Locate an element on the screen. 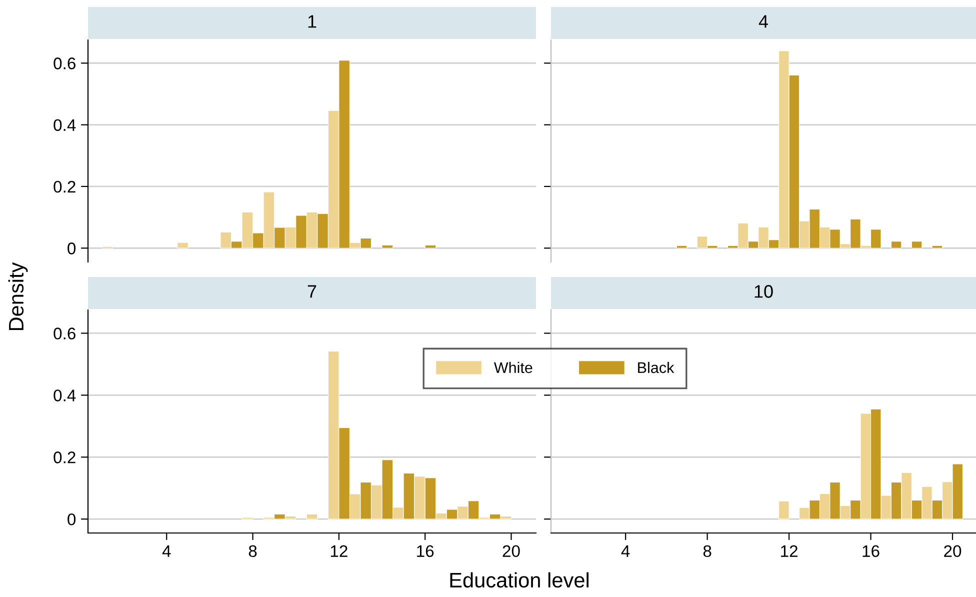 The width and height of the screenshot is (976, 597). chart-title: 1 is located at coordinates (312, 21).